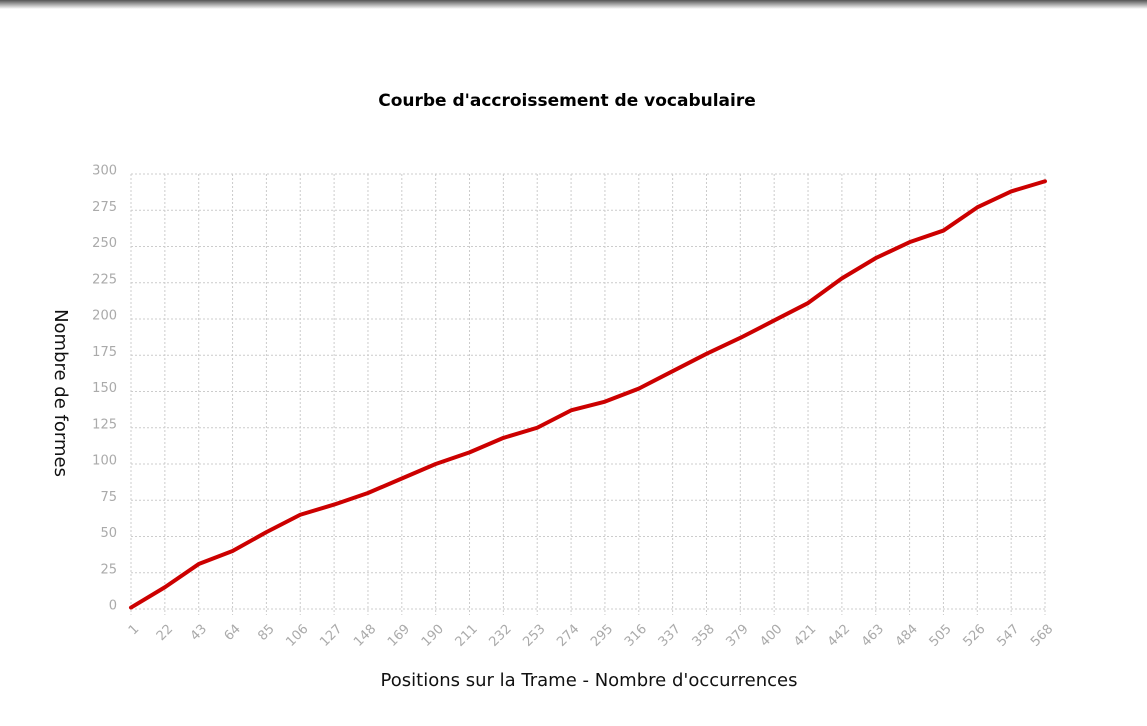 Image resolution: width=1147 pixels, height=726 pixels. I want to click on y-tick-label: 50, so click(108, 533).